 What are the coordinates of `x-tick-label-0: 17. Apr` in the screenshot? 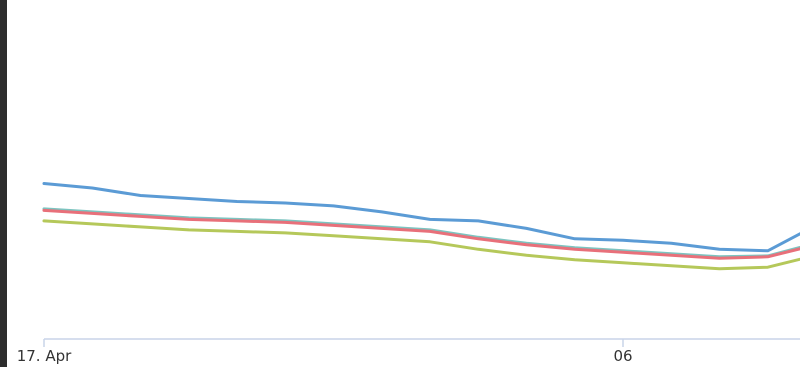 It's located at (44, 356).